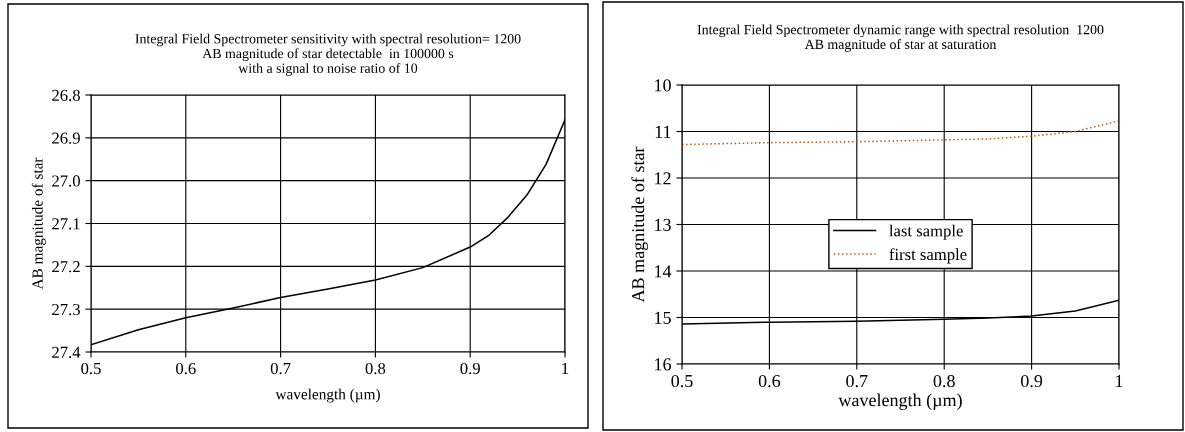  I want to click on y-tick-label: 12, so click(663, 178).